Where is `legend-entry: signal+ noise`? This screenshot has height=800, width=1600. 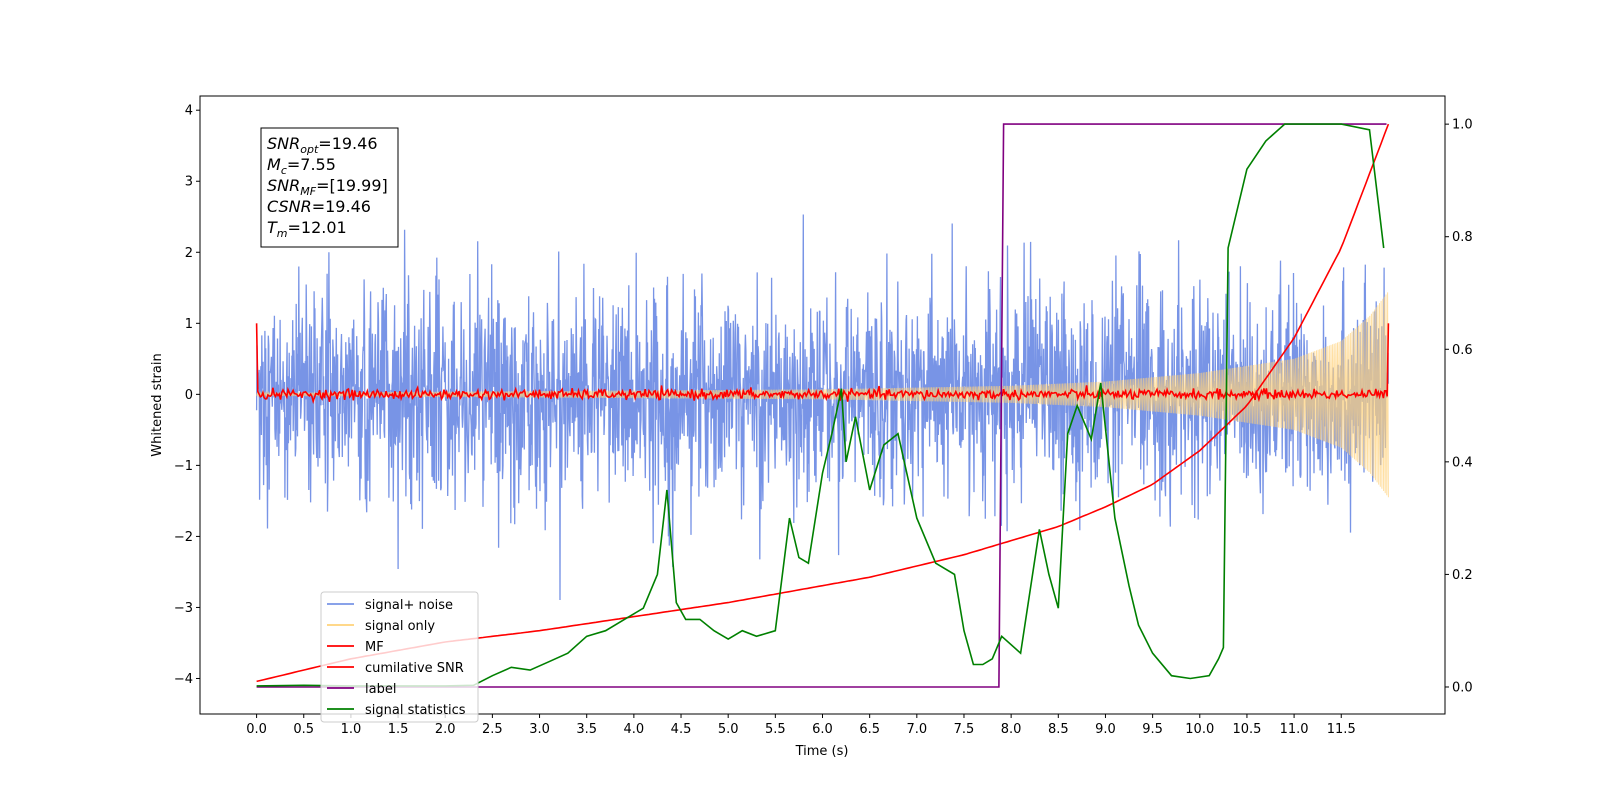
legend-entry: signal+ noise is located at coordinates (409, 605).